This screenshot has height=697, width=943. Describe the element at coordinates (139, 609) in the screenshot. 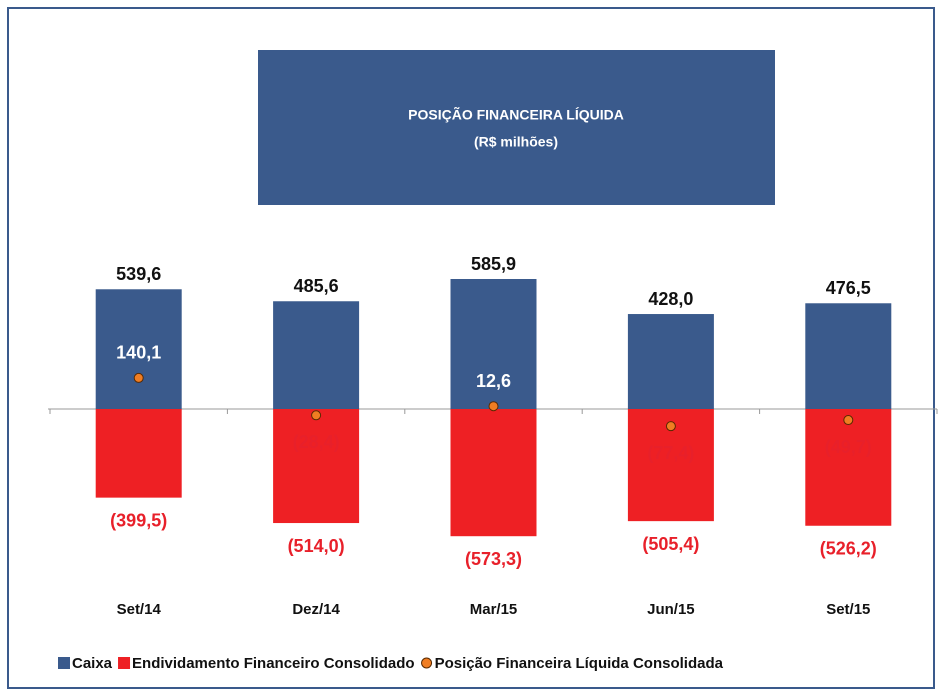

I see `x-tick-label: Set/14` at that location.